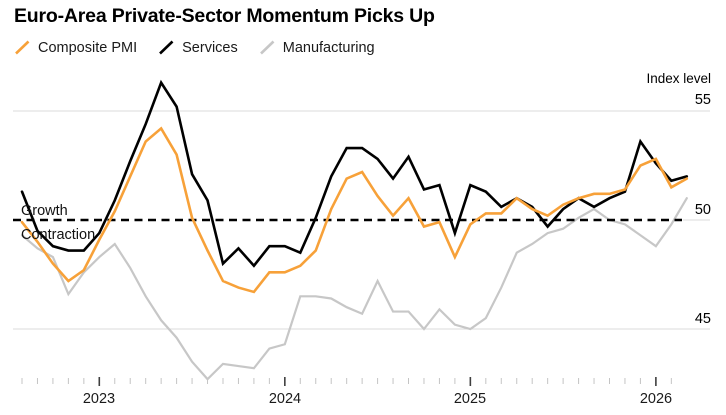 The height and width of the screenshot is (415, 726). I want to click on legend-label-composite: Composite PMI, so click(88, 47).